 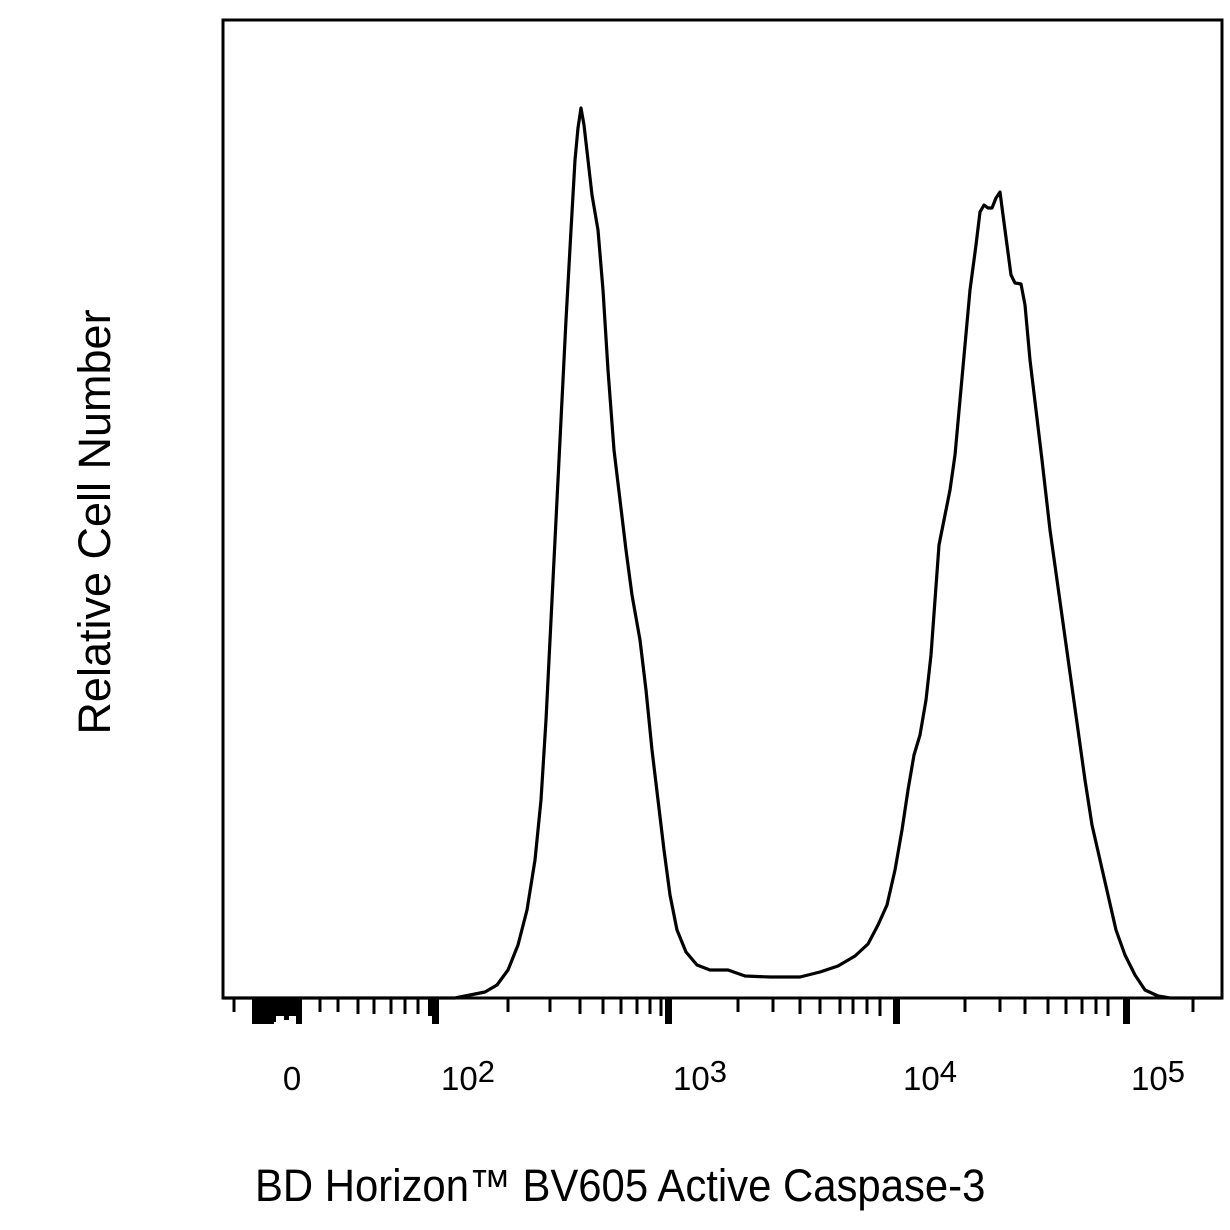 What do you see at coordinates (713, 1011) in the screenshot?
I see `x-axis-ticks` at bounding box center [713, 1011].